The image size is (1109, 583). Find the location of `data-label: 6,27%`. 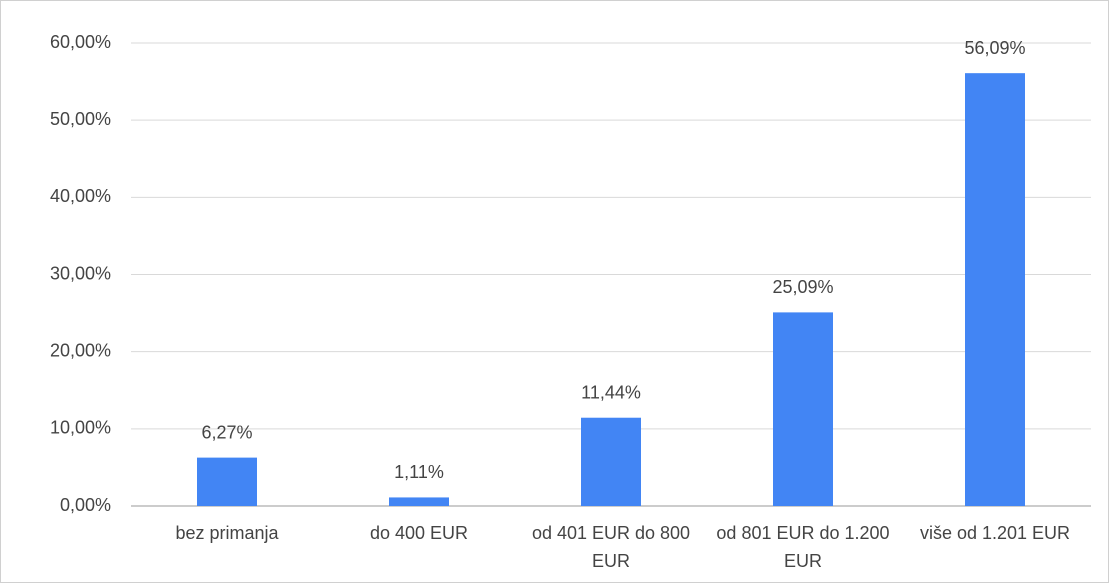

data-label: 6,27% is located at coordinates (226, 432).